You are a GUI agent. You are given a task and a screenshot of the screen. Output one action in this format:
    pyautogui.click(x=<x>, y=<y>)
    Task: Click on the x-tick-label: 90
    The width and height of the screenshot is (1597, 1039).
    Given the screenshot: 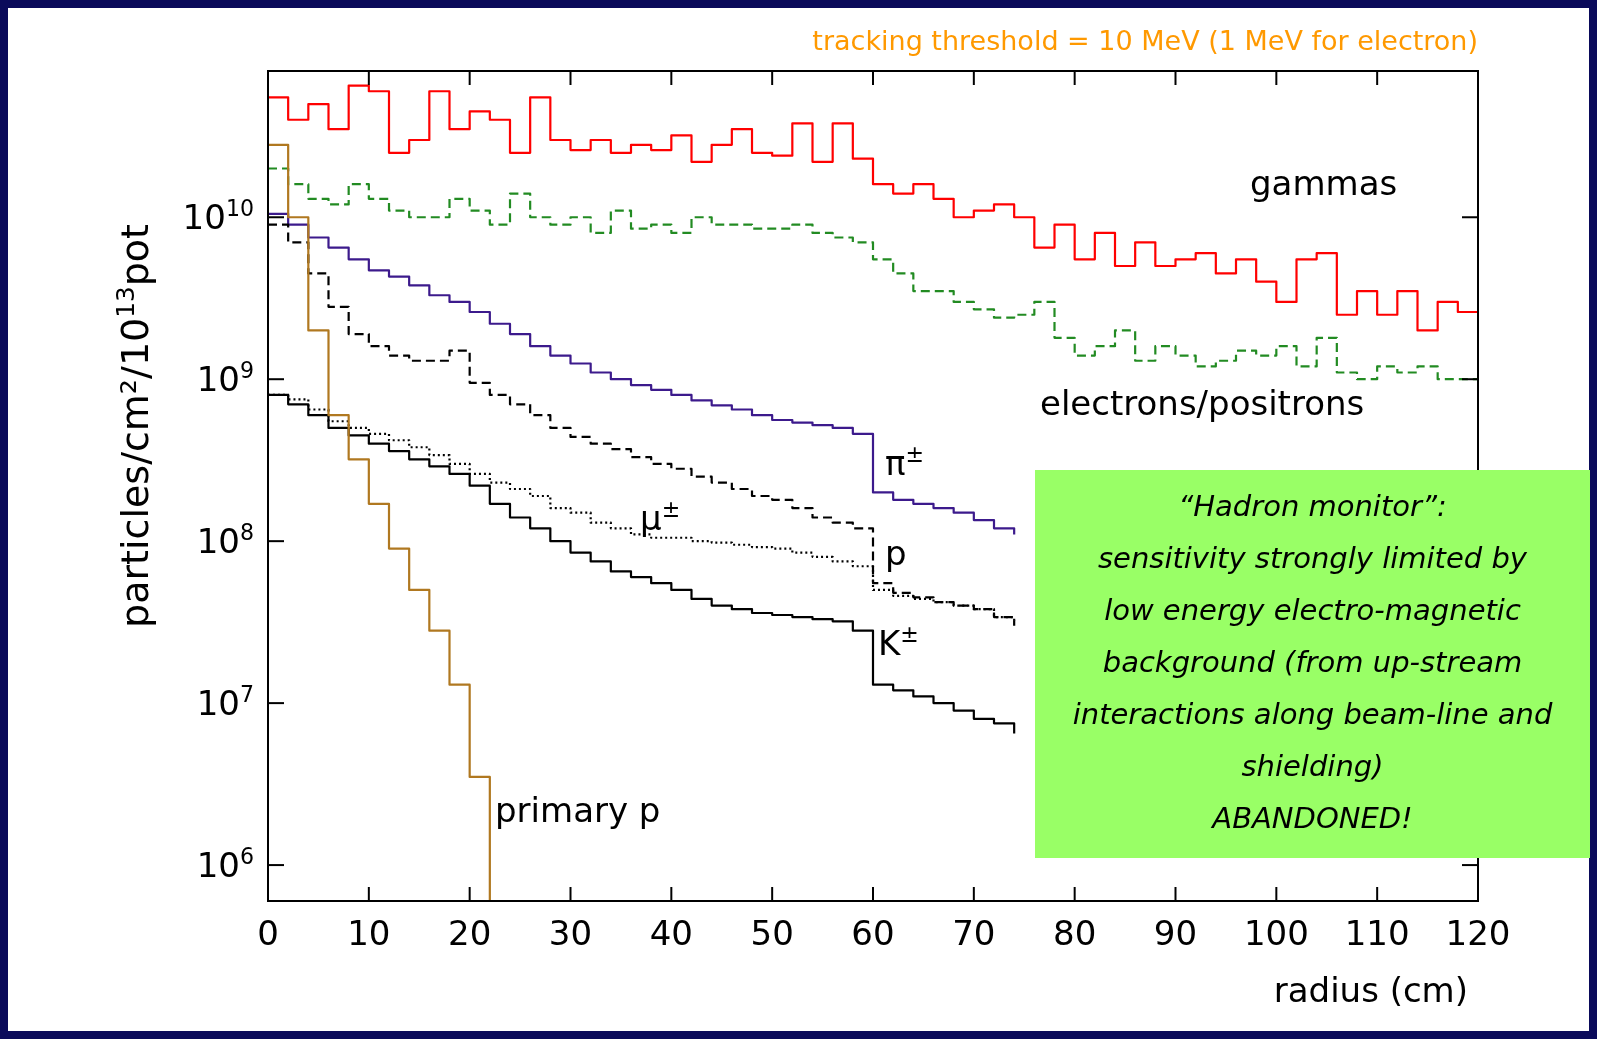 What is the action you would take?
    pyautogui.click(x=1175, y=933)
    